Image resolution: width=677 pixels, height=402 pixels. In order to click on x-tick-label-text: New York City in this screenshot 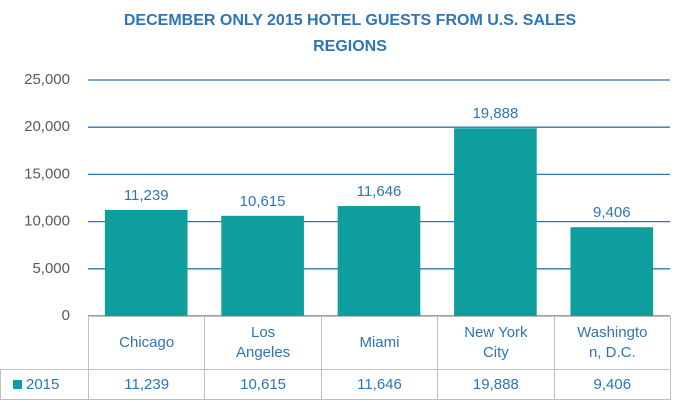, I will do `click(496, 342)`.